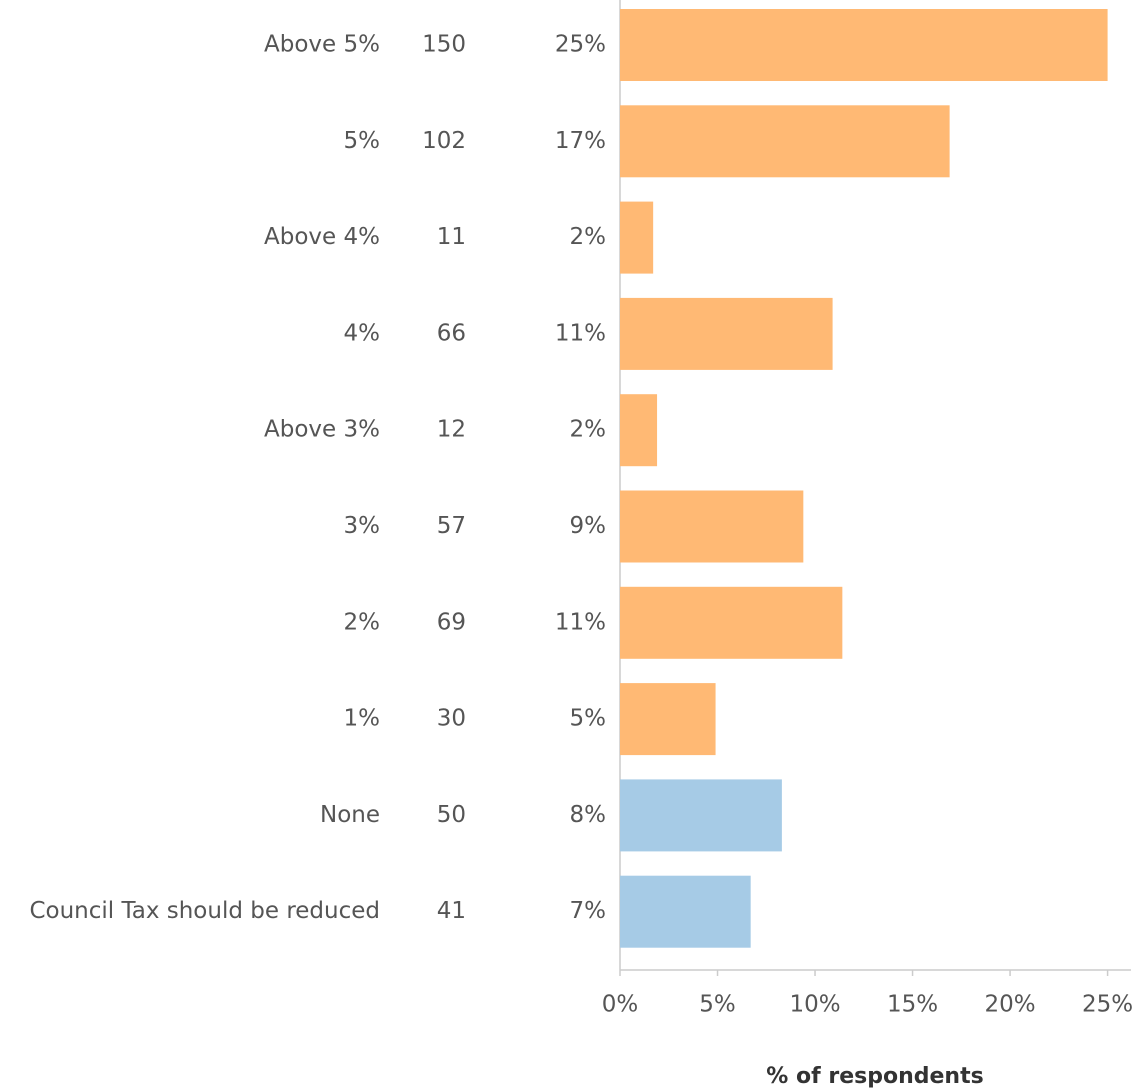  I want to click on category-label: 1%, so click(362, 719).